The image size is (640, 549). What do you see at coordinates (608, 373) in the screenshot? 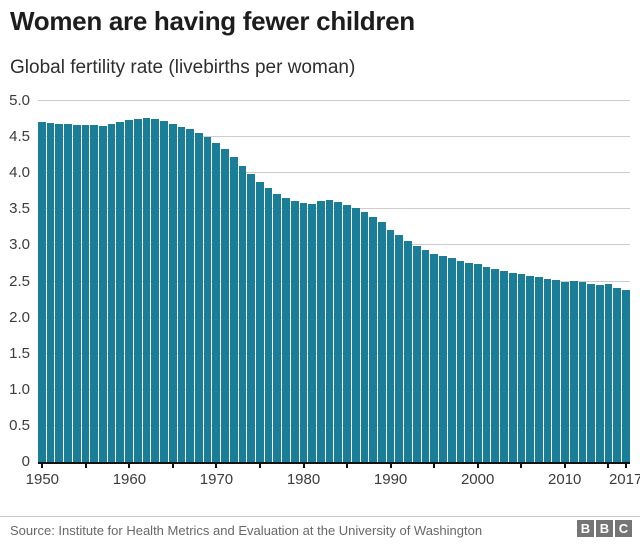
I see `bar-2015` at bounding box center [608, 373].